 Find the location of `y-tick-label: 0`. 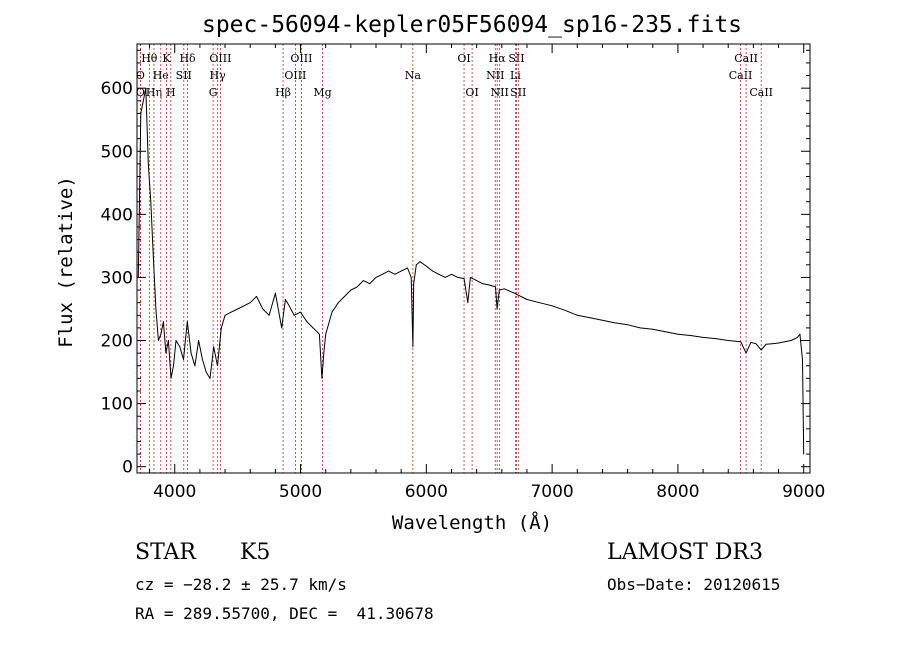

y-tick-label: 0 is located at coordinates (127, 468).